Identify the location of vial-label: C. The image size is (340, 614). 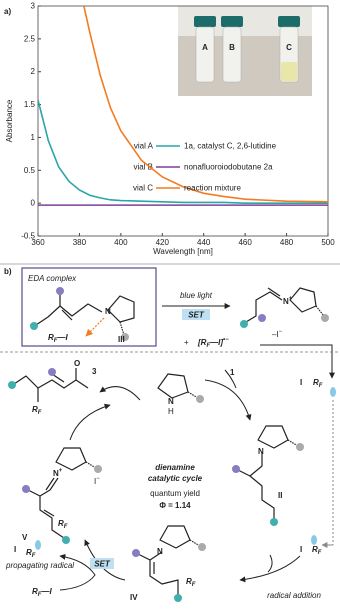
(289, 47).